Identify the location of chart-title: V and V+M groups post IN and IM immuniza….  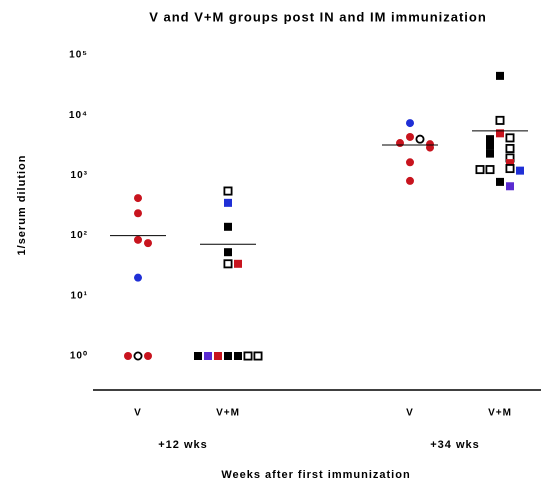
(318, 16).